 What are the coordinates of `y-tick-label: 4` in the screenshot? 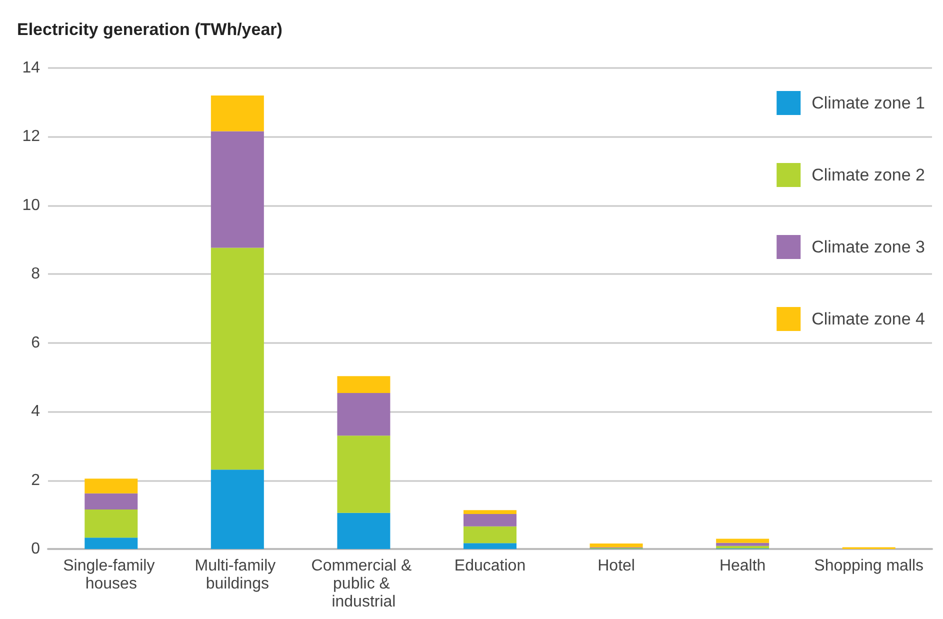 It's located at (35, 411).